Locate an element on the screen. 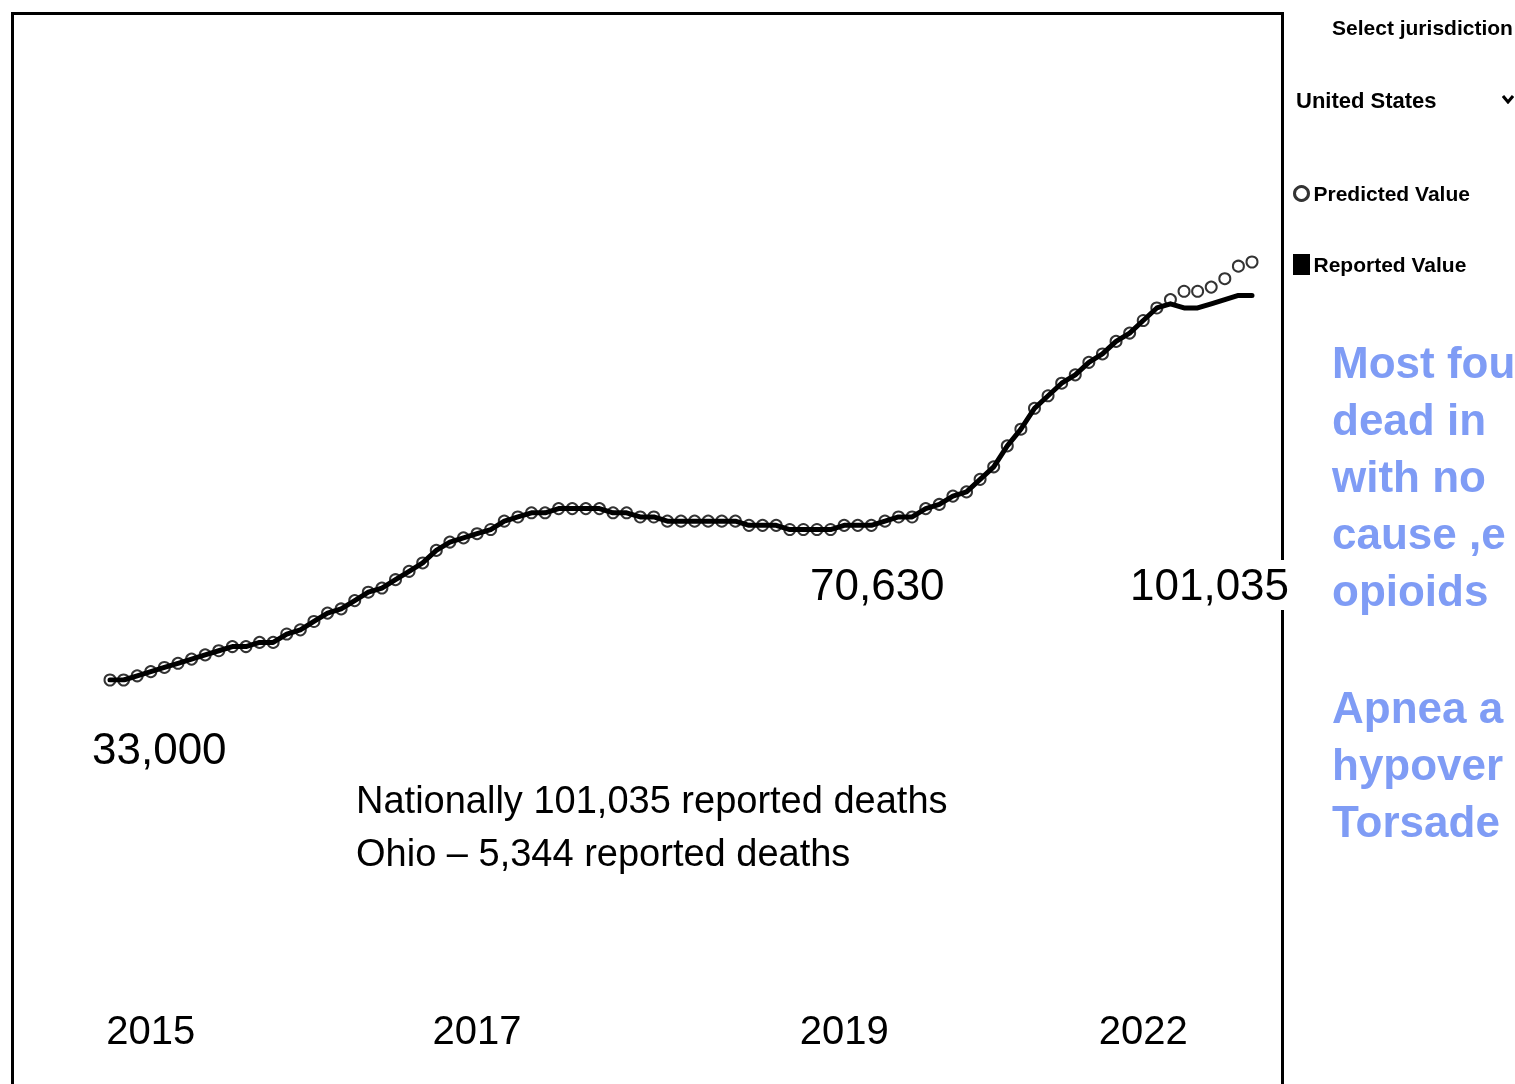  annotation: 101,035 is located at coordinates (1210, 585).